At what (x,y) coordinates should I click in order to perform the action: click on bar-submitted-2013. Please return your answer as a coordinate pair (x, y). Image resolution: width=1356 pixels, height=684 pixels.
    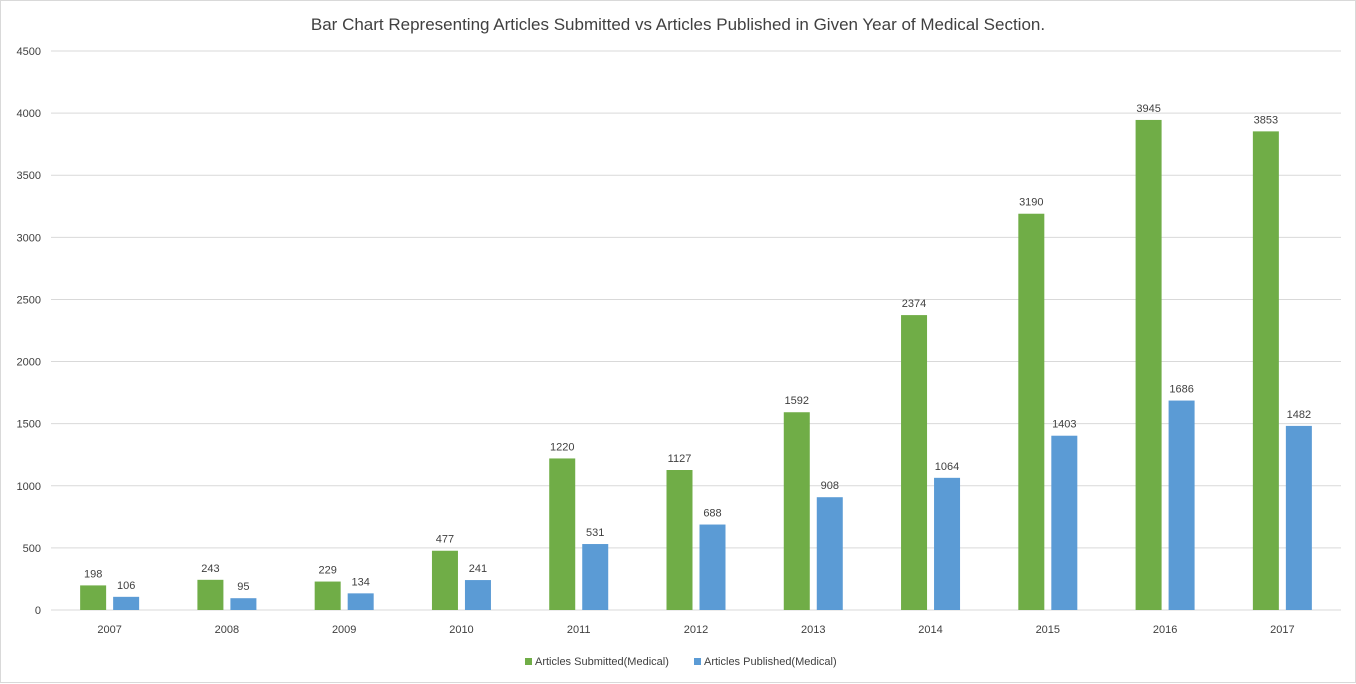
    Looking at the image, I should click on (796, 511).